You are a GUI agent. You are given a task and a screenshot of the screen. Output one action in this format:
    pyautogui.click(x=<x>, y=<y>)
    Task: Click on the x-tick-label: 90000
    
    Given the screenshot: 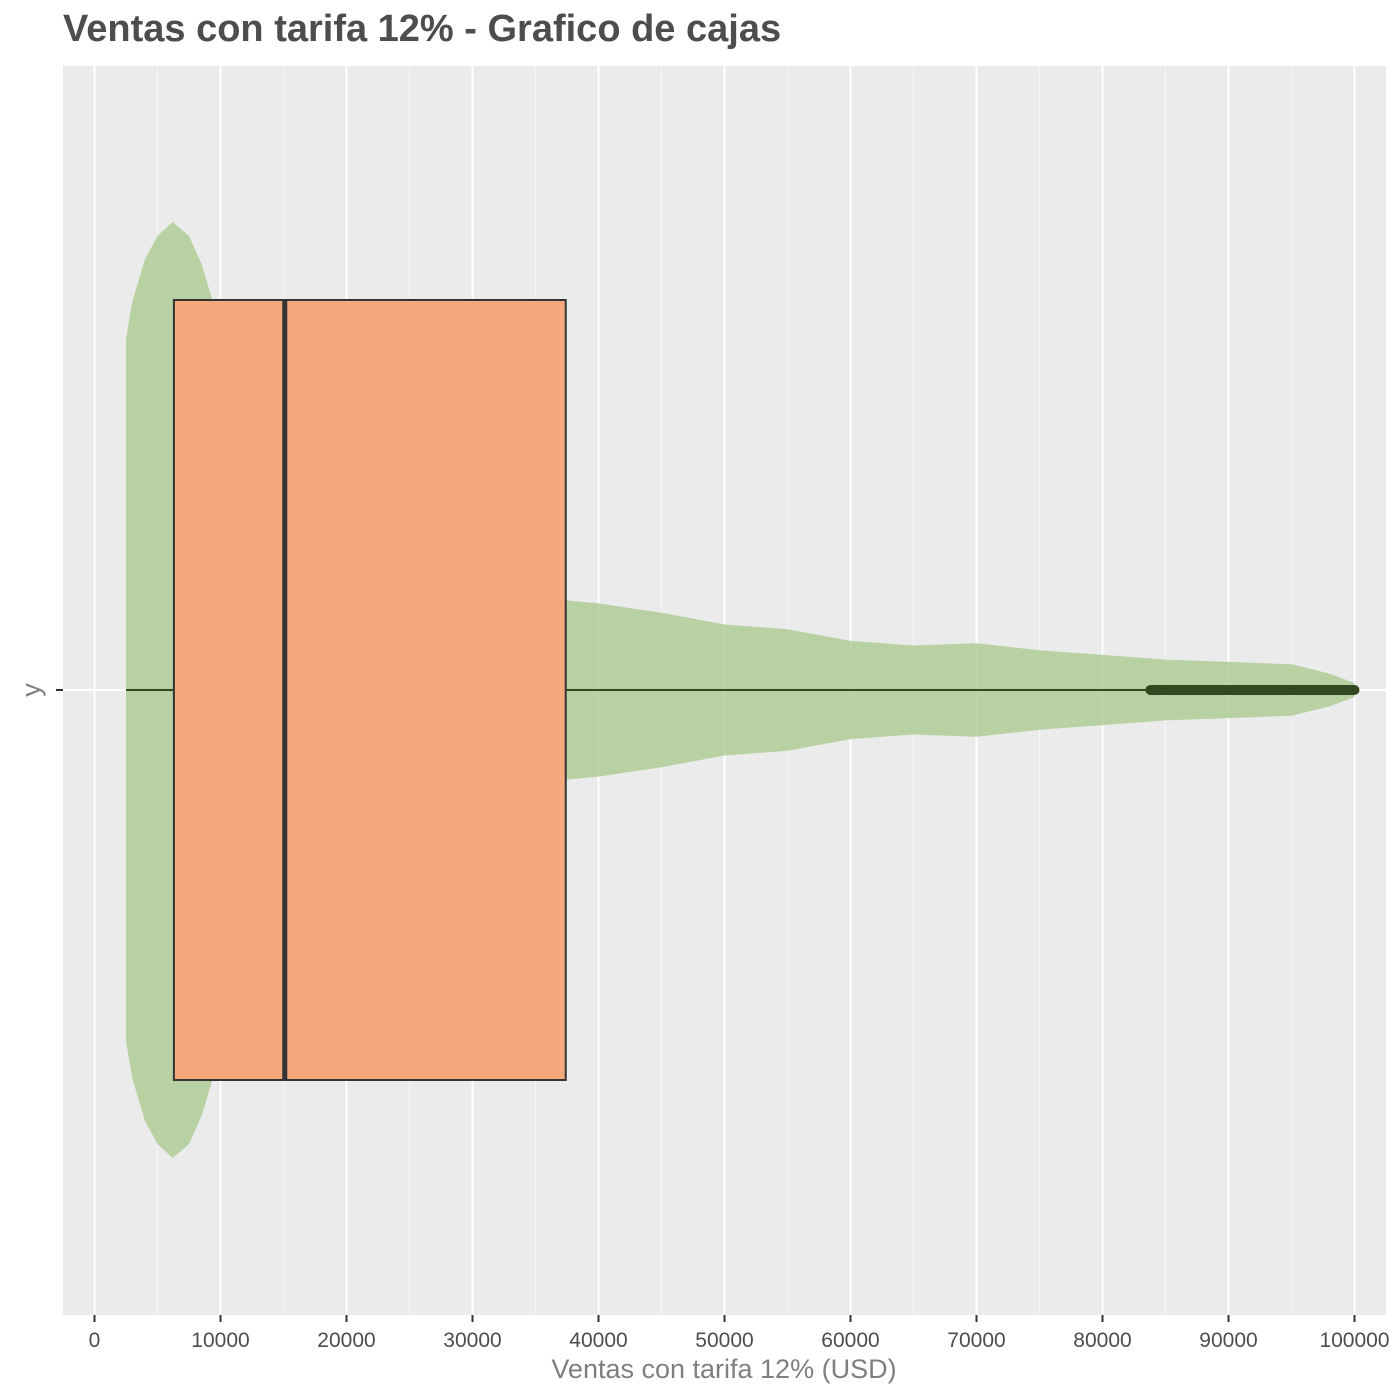 What is the action you would take?
    pyautogui.click(x=1228, y=1340)
    